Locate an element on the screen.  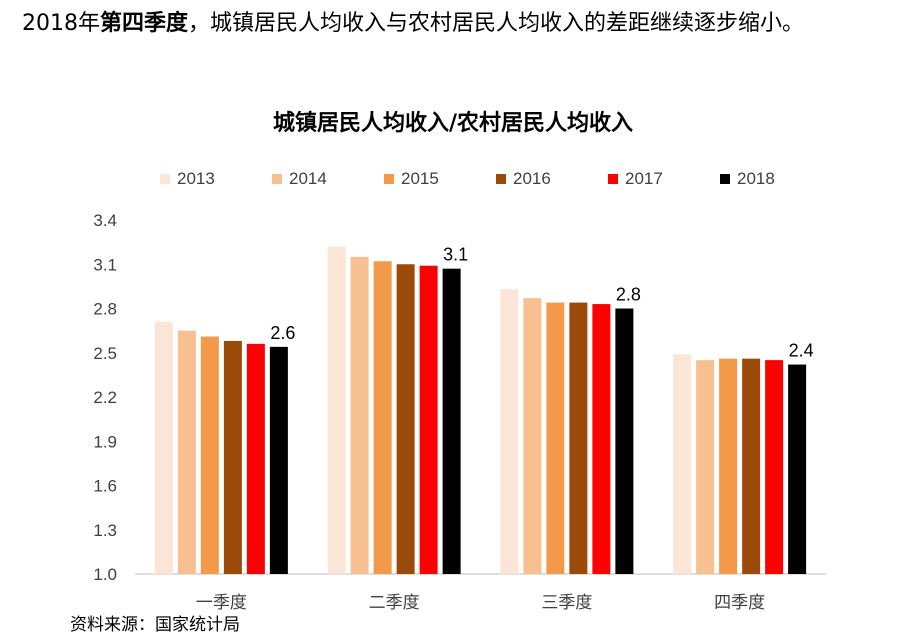
y-tick-label: 3.4 is located at coordinates (105, 220).